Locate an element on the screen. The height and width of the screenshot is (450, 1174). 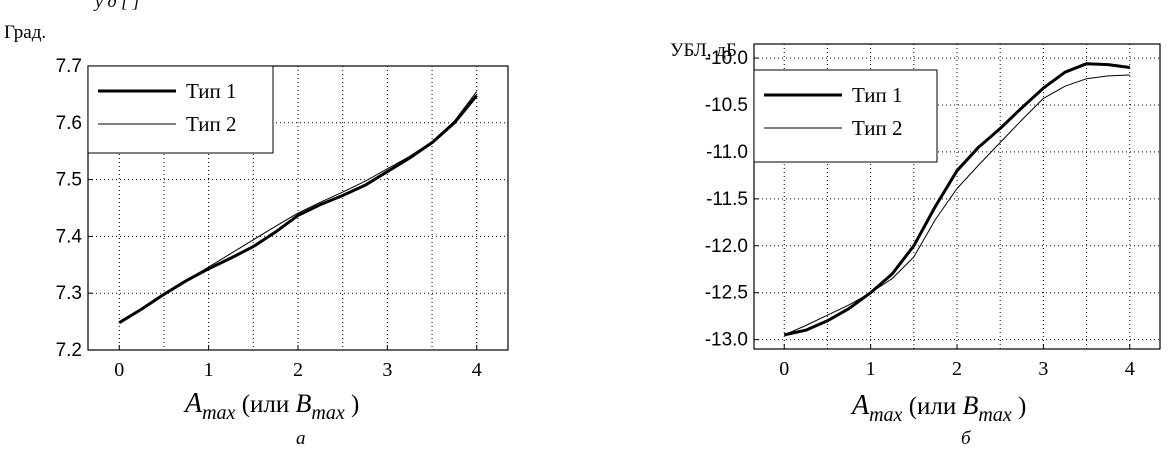
y-tick-label: 7.7 is located at coordinates (69, 66).